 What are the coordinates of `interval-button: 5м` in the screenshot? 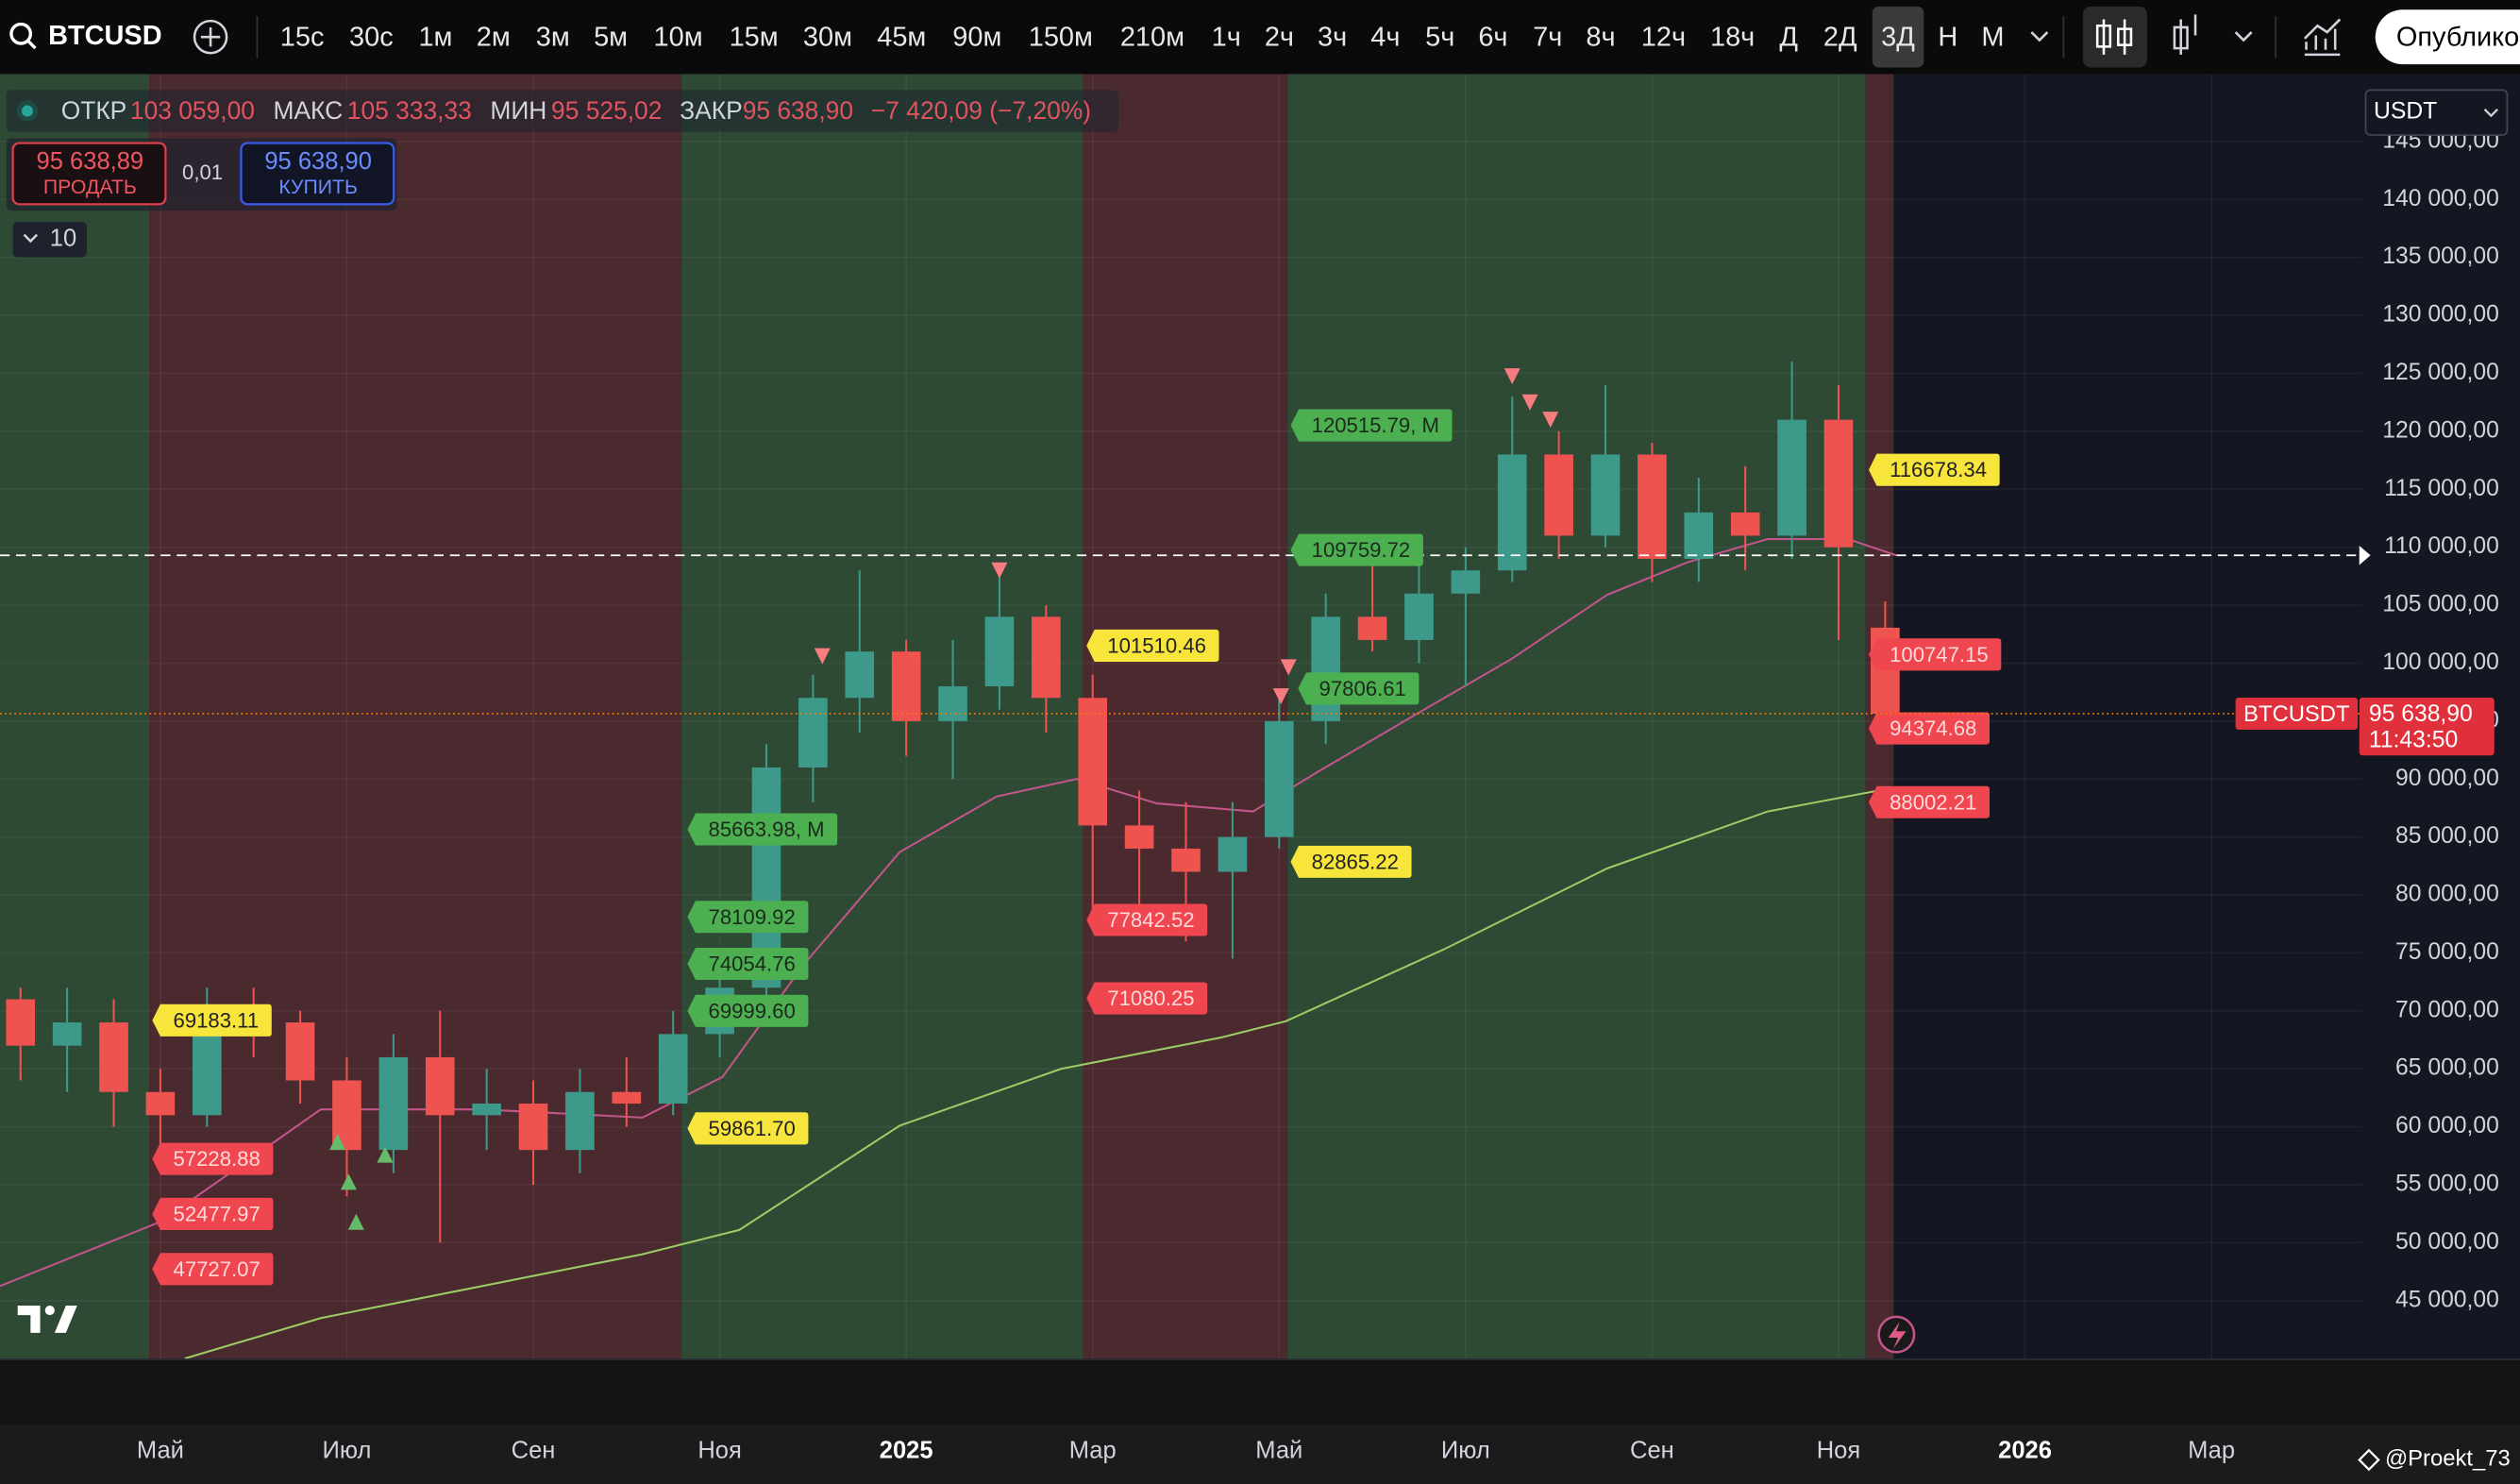 It's located at (611, 38).